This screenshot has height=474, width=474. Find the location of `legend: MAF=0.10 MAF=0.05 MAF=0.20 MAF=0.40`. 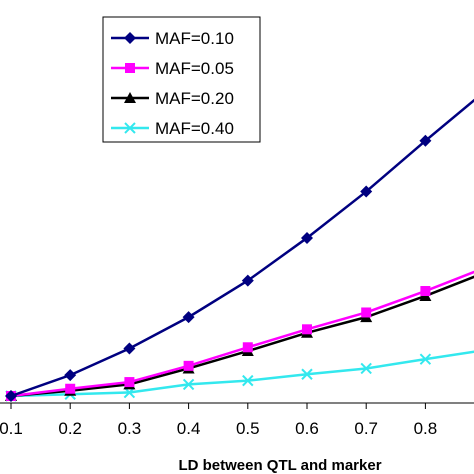

legend: MAF=0.10 MAF=0.05 MAF=0.20 MAF=0.40 is located at coordinates (181, 79).